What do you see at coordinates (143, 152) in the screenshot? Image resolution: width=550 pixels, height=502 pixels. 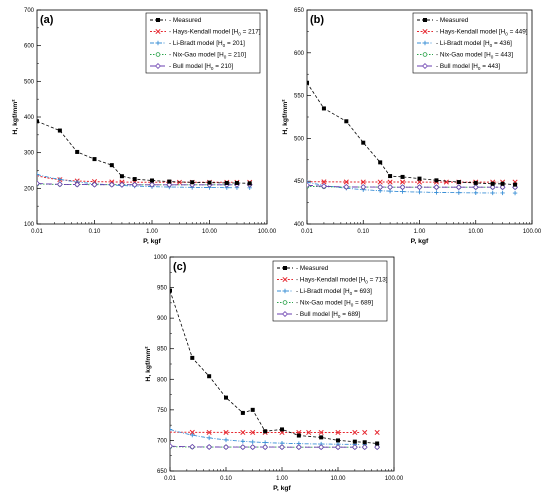 I see `measured-line` at bounding box center [143, 152].